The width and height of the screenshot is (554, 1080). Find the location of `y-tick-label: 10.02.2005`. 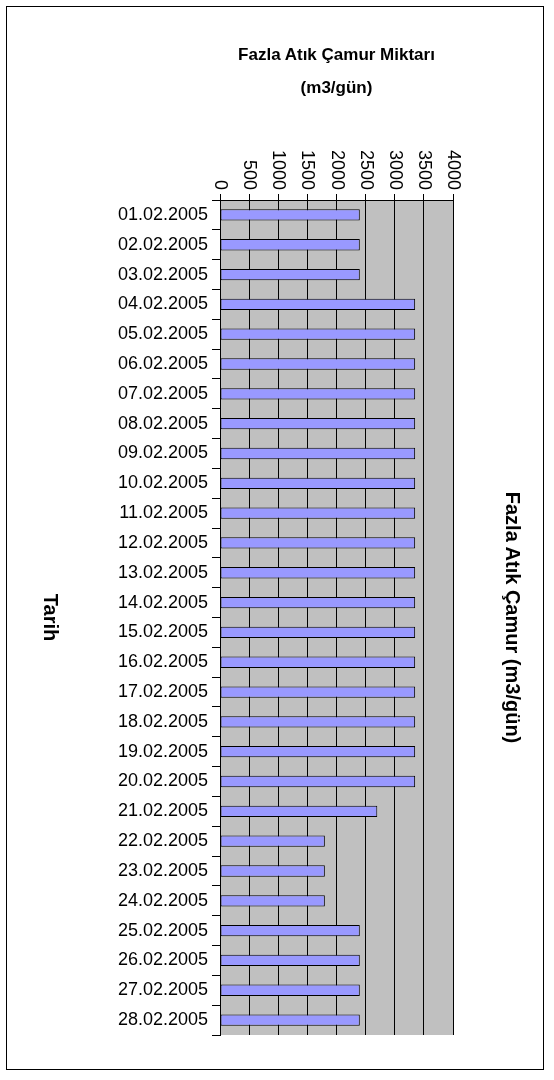

y-tick-label: 10.02.2005 is located at coordinates (162, 482).